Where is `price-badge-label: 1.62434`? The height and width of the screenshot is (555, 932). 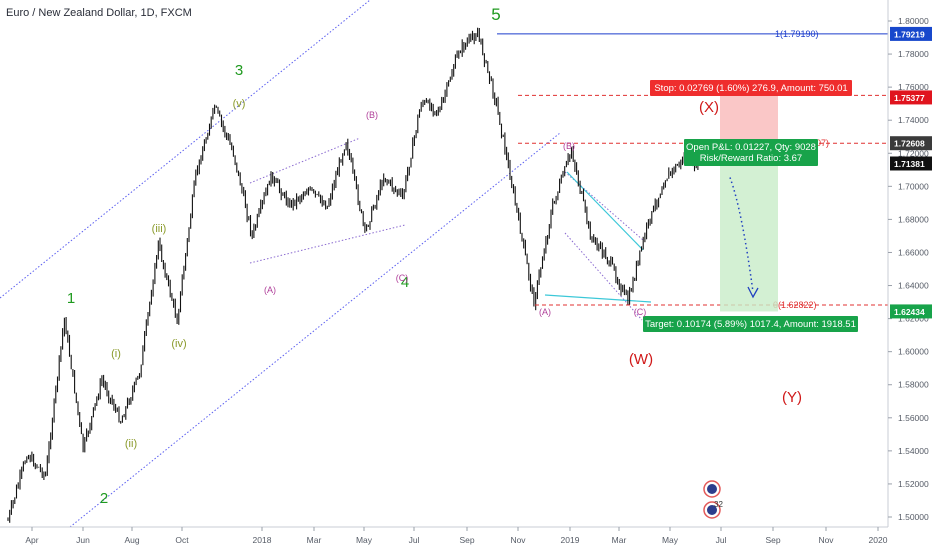
price-badge-label: 1.62434 is located at coordinates (909, 312).